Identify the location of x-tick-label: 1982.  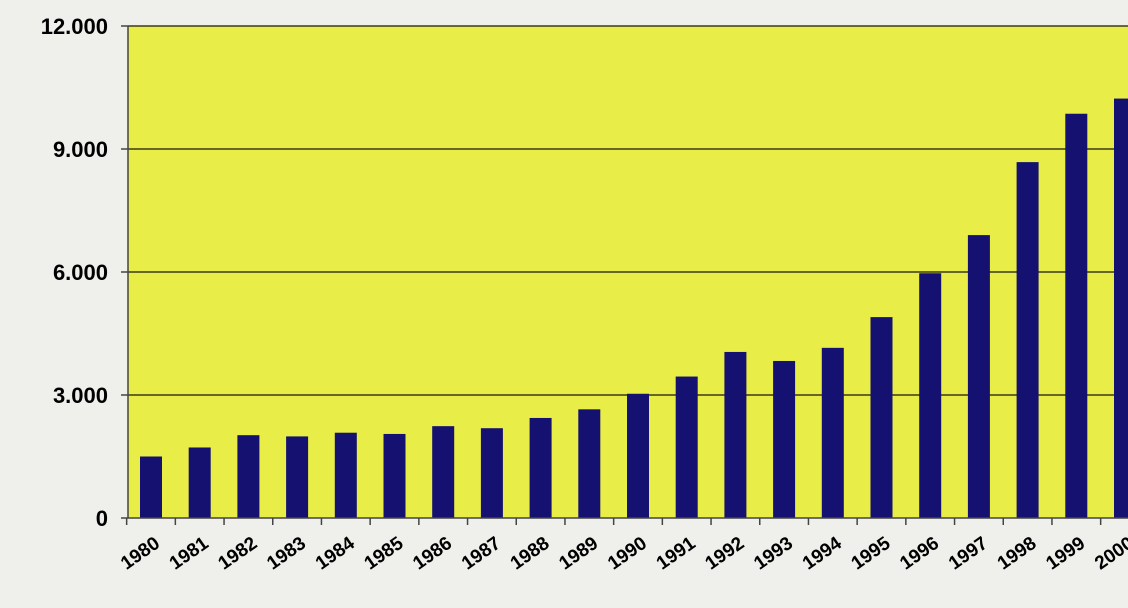
(238, 553).